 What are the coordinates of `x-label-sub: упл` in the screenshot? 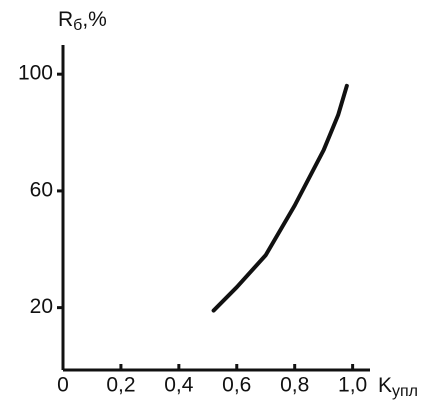 It's located at (405, 391).